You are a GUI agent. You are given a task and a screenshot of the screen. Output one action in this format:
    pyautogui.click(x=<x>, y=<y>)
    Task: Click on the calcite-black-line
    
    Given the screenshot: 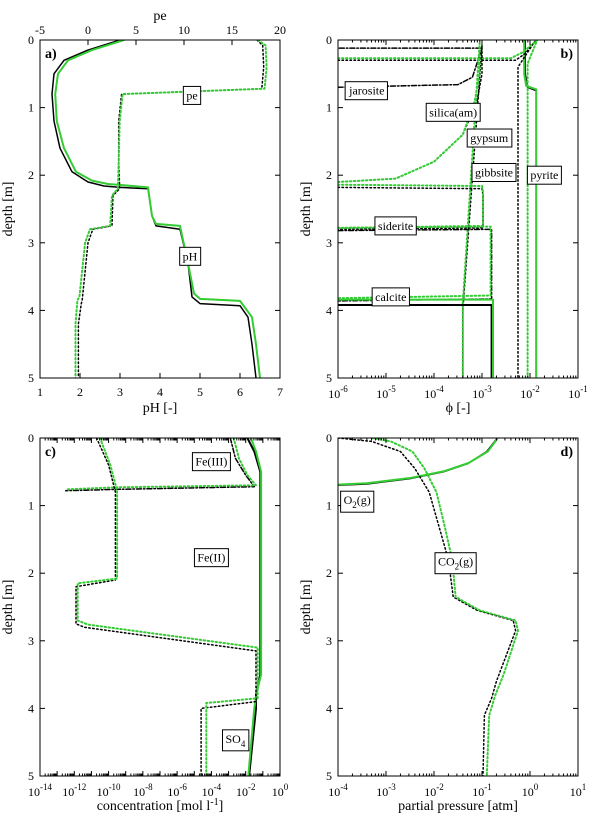 What is the action you would take?
    pyautogui.click(x=415, y=341)
    